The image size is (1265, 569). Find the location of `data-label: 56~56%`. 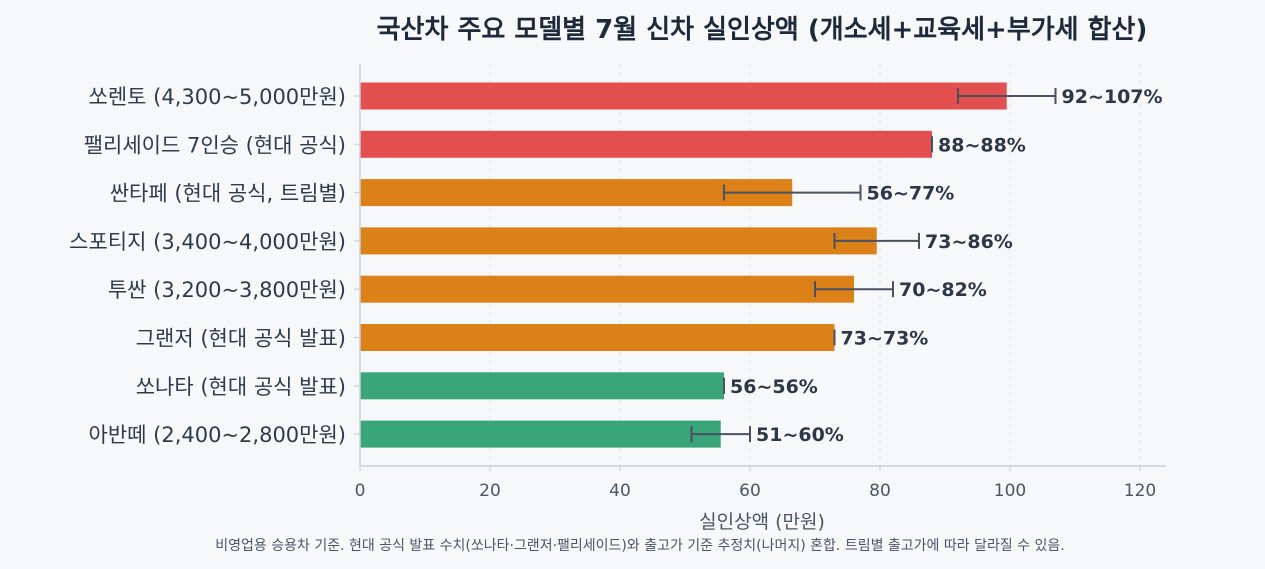

data-label: 56~56% is located at coordinates (774, 387).